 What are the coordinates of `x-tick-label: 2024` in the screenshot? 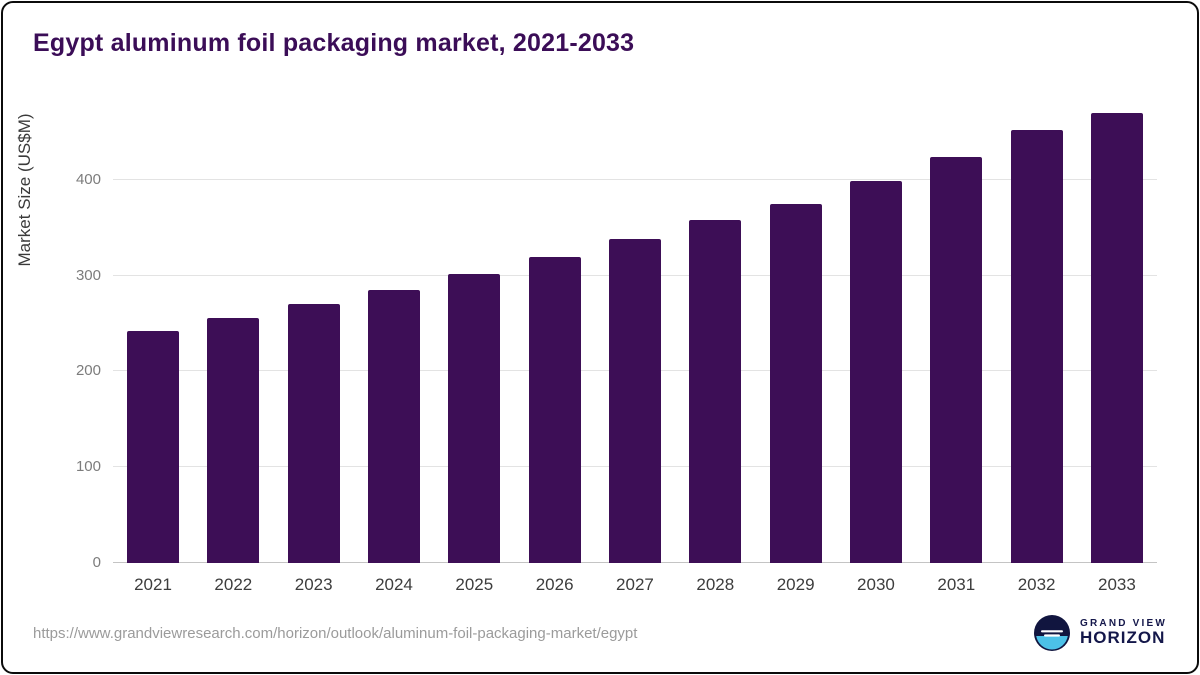 It's located at (394, 584).